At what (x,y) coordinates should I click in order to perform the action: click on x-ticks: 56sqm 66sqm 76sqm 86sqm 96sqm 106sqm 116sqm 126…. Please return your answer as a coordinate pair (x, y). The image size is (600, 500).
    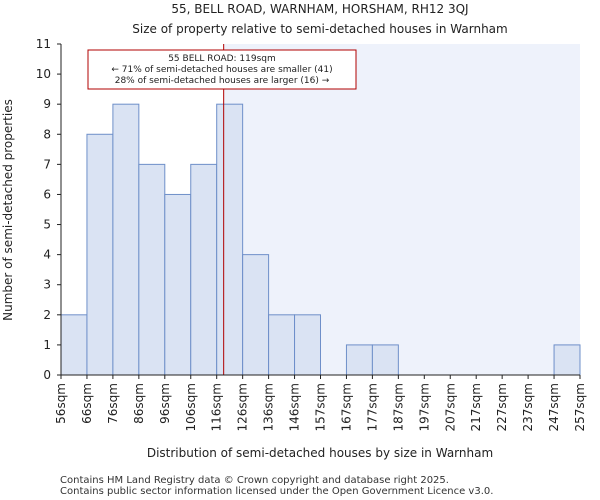
    Looking at the image, I should click on (320, 403).